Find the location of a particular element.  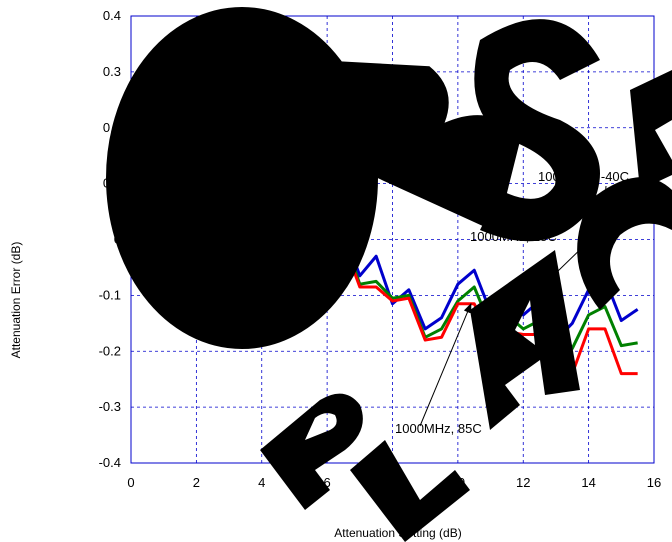

y-axis-title: Attenuation Error (dB) is located at coordinates (16, 300).